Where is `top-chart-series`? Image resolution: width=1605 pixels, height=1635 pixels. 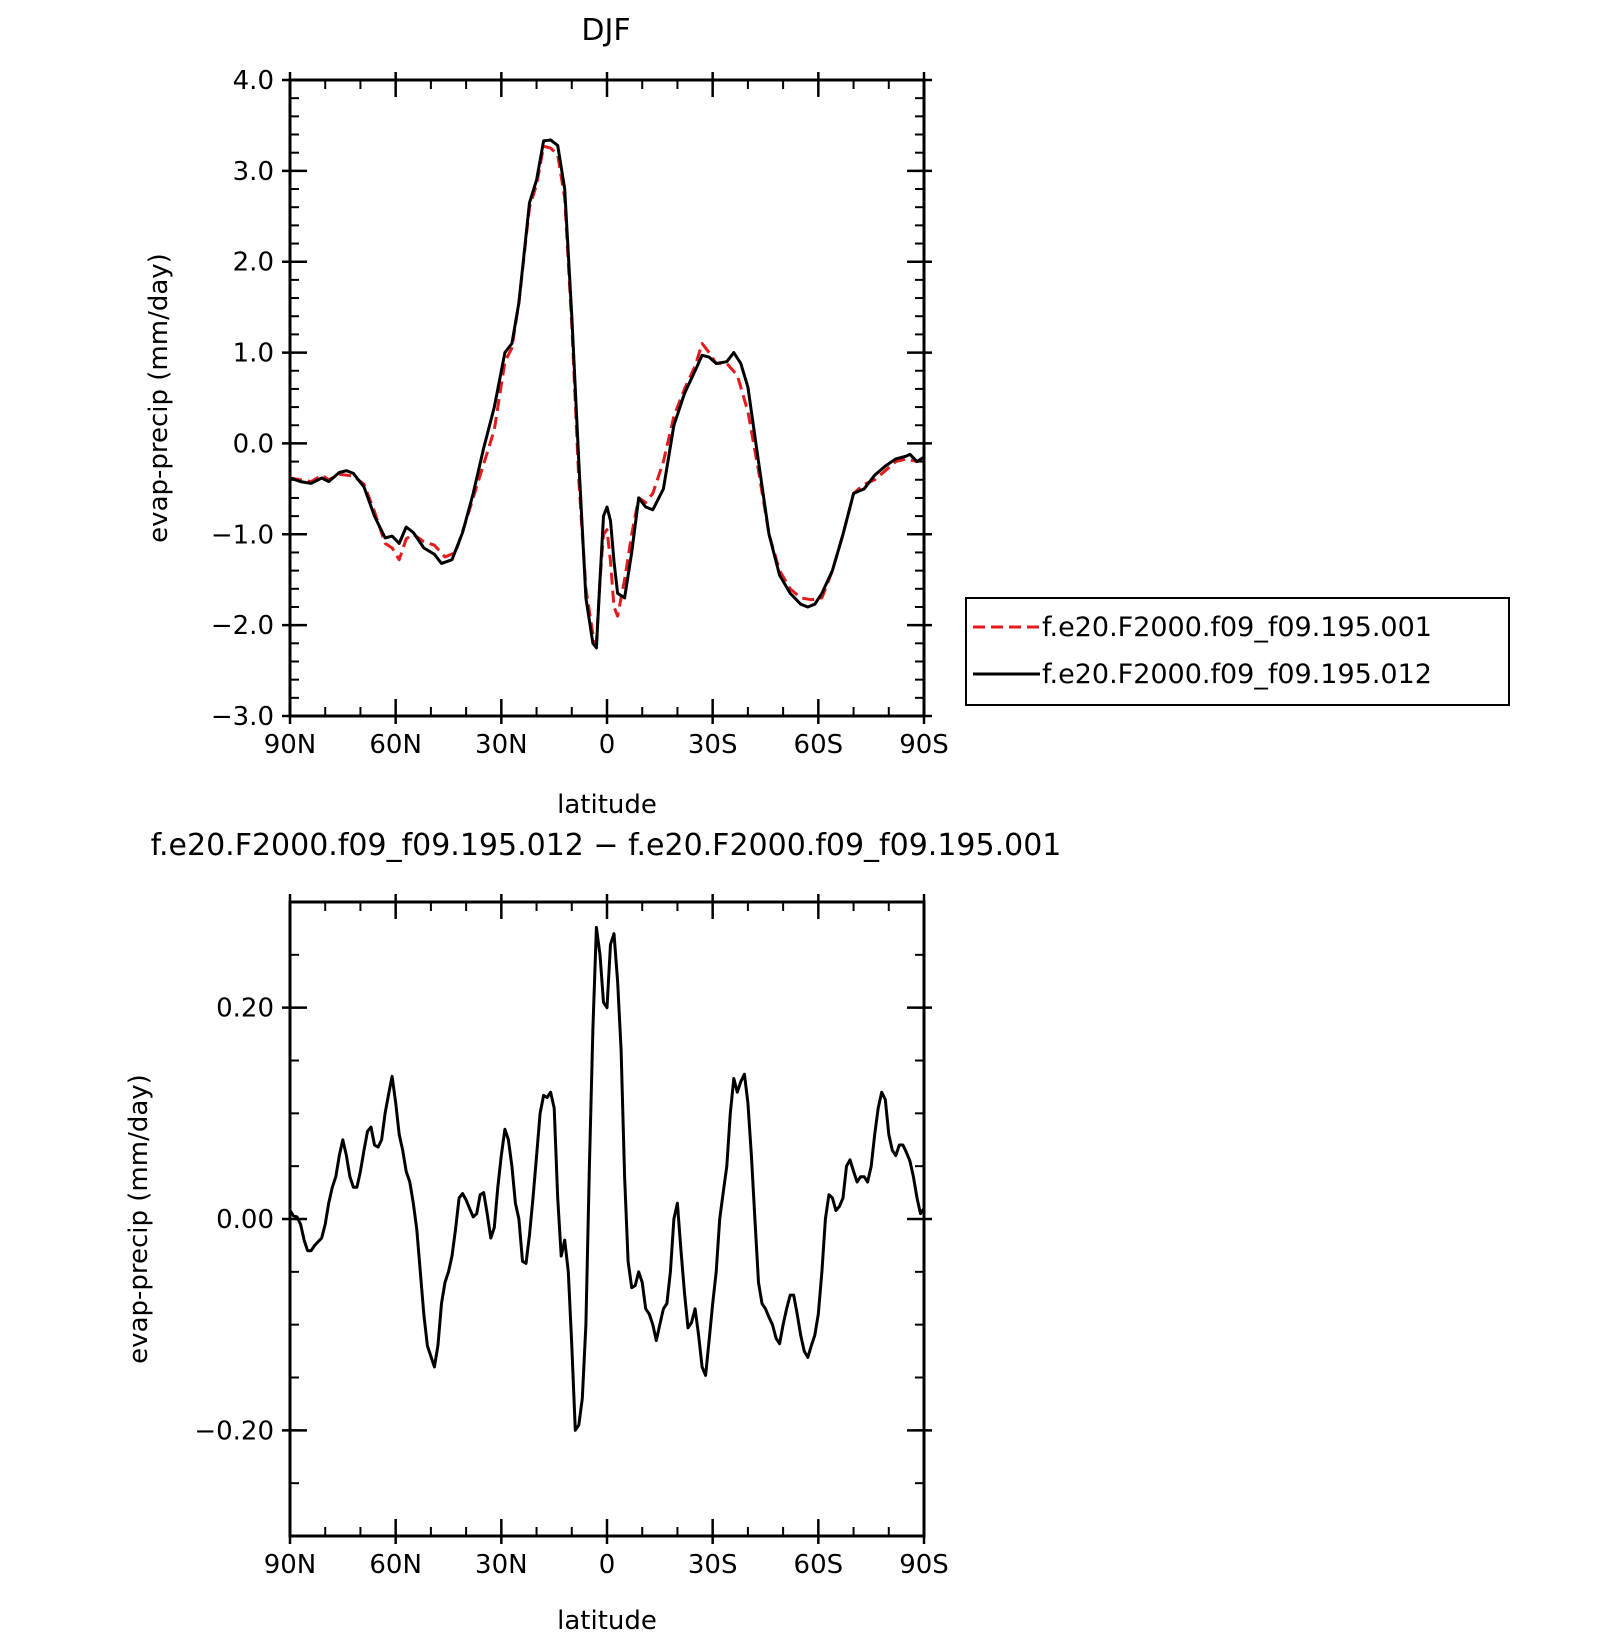
top-chart-series is located at coordinates (607, 394).